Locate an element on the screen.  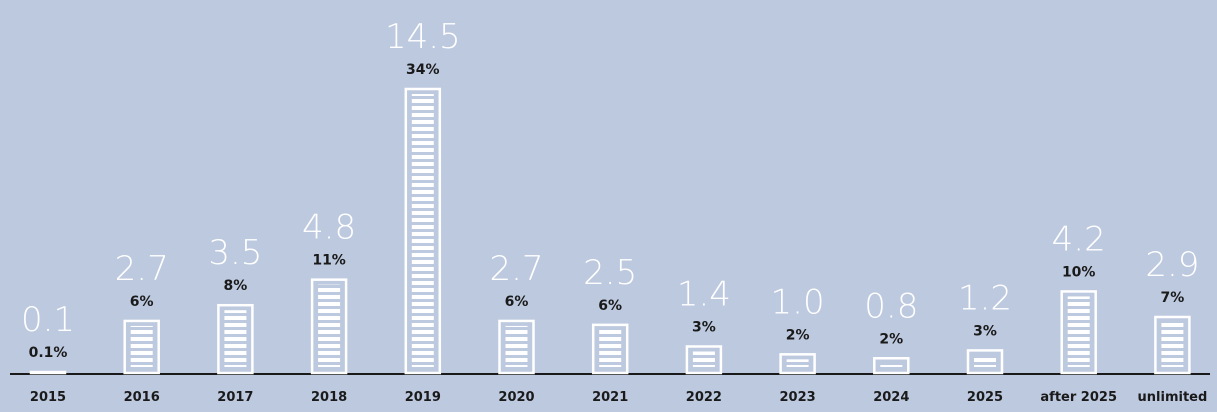
share-label: 7% is located at coordinates (1173, 298).